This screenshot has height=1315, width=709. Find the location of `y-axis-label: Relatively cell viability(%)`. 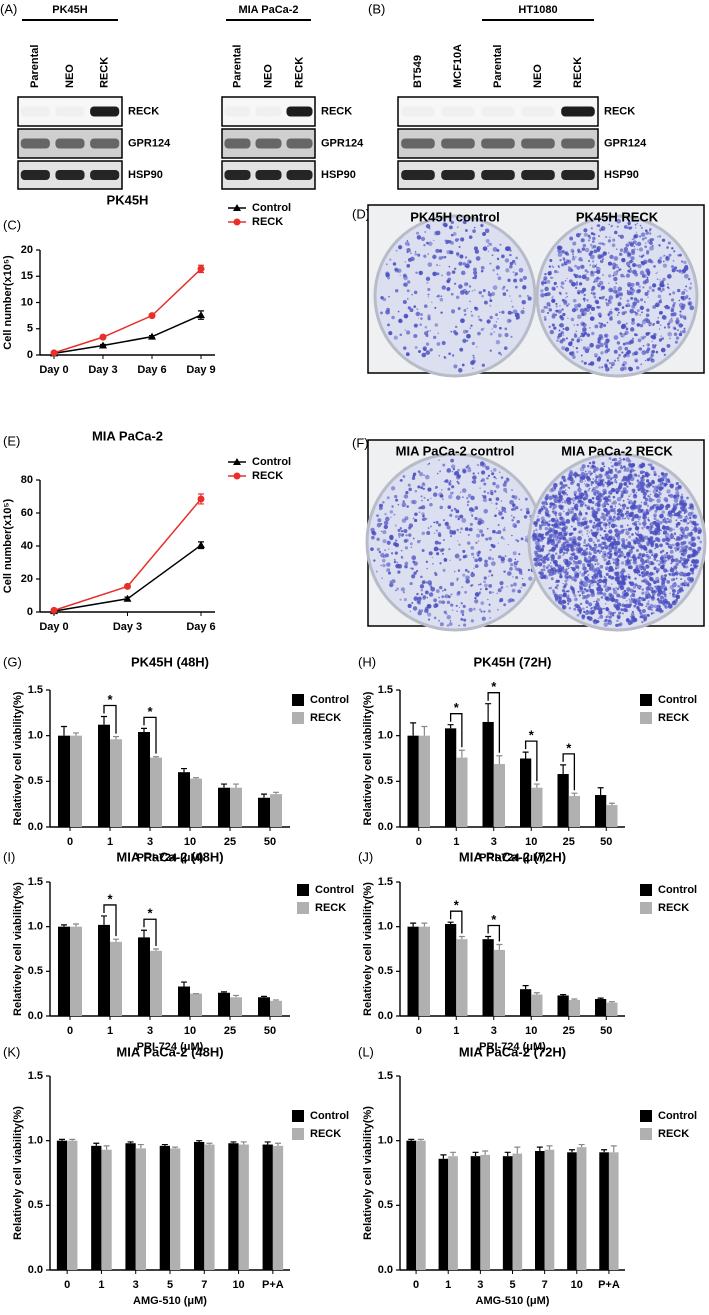

y-axis-label: Relatively cell viability(%) is located at coordinates (18, 1173).